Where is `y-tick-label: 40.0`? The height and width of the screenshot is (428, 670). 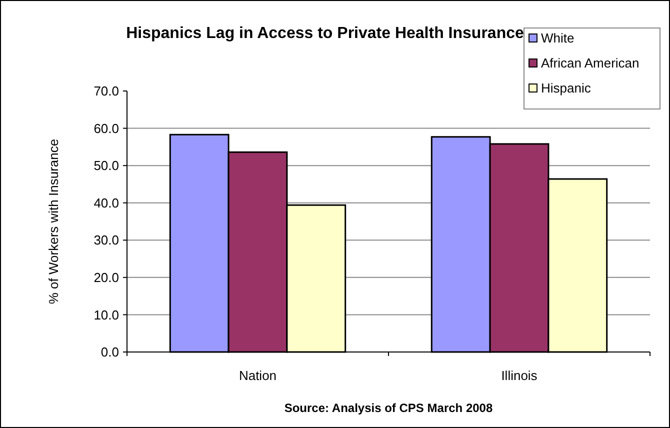
y-tick-label: 40.0 is located at coordinates (106, 202).